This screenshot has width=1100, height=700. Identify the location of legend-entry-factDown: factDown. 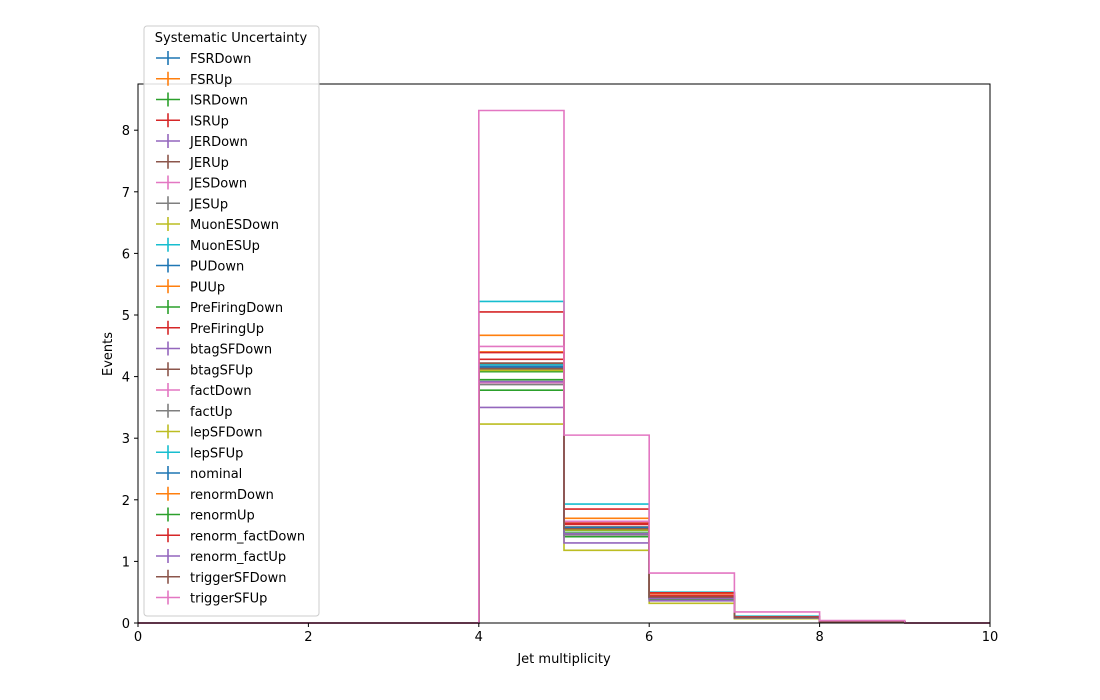
(204, 391).